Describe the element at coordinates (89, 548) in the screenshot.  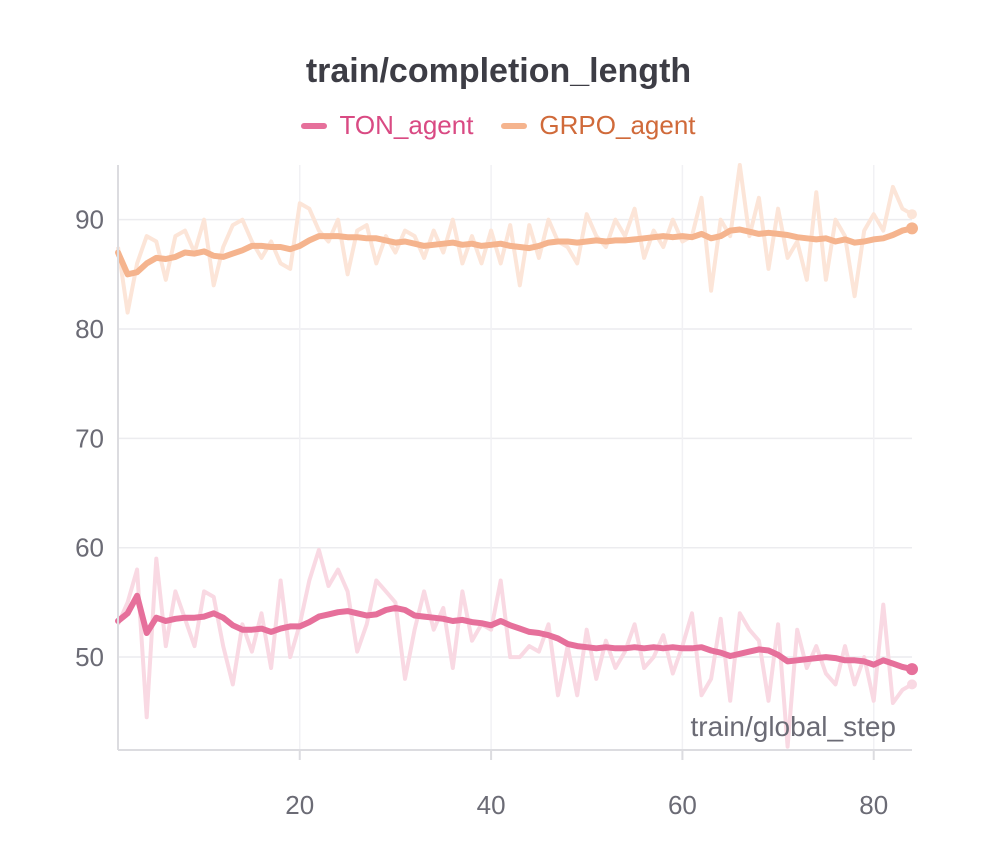
I see `y-tick-label-60: 60` at that location.